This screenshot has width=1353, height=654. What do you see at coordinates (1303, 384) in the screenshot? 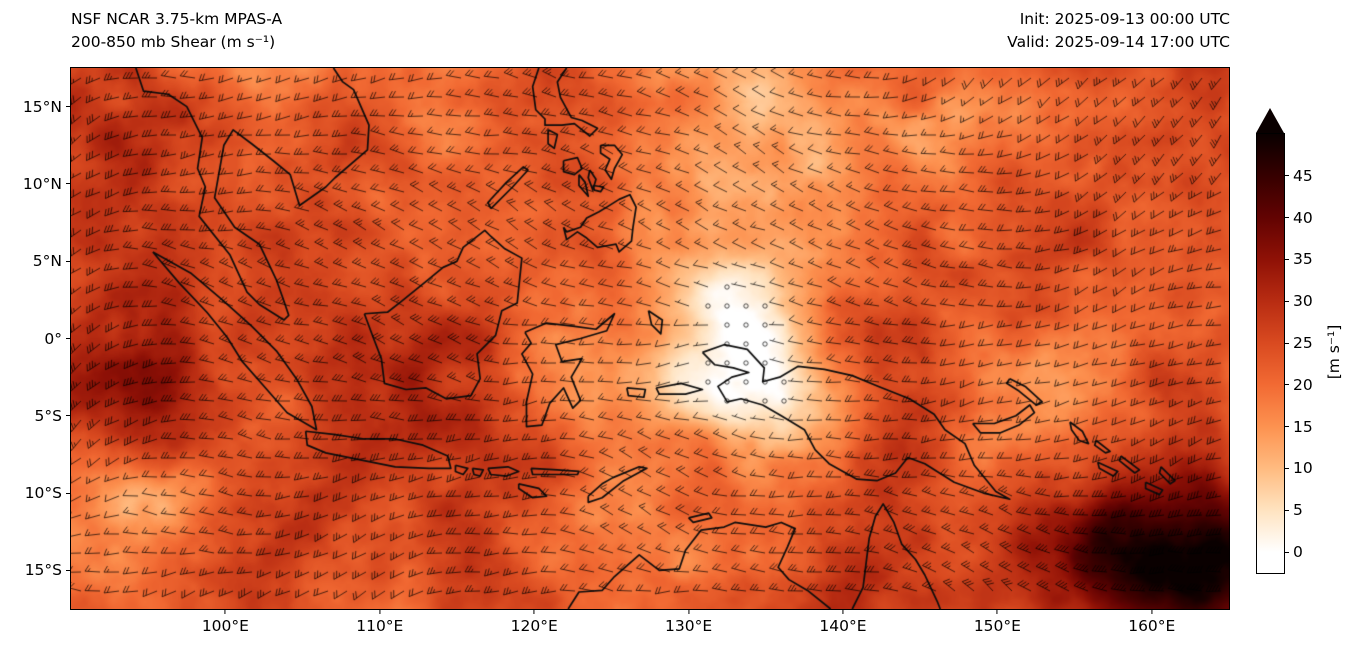
I see `colorbar-tick-label: 20` at bounding box center [1303, 384].